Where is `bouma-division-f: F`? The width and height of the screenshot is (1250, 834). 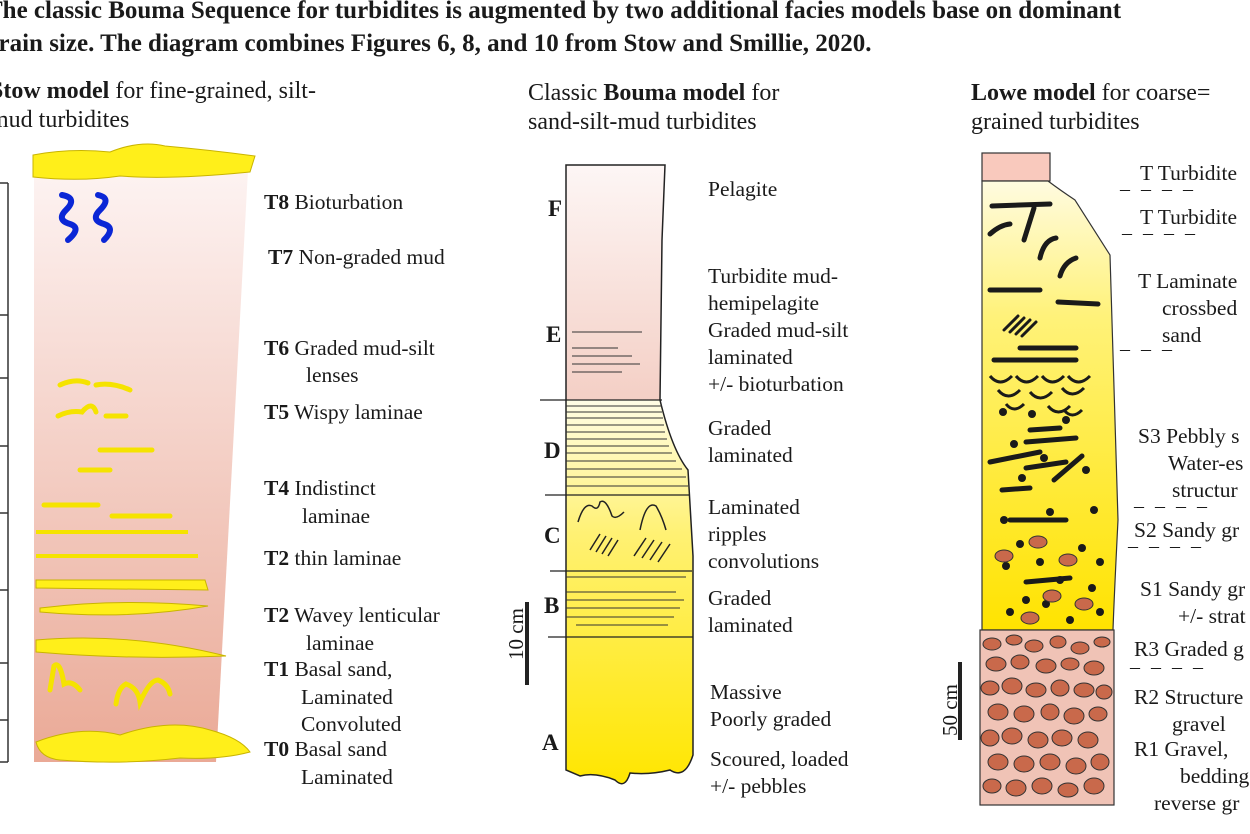 bouma-division-f: F is located at coordinates (555, 208).